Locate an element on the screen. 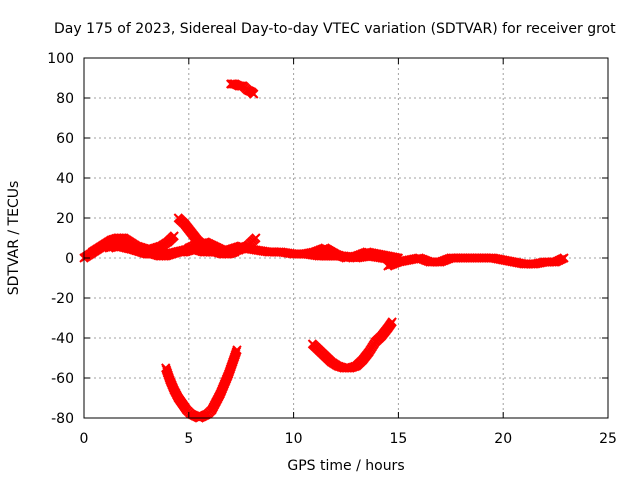 The height and width of the screenshot is (480, 640). y-tick-label: 20 is located at coordinates (65, 219).